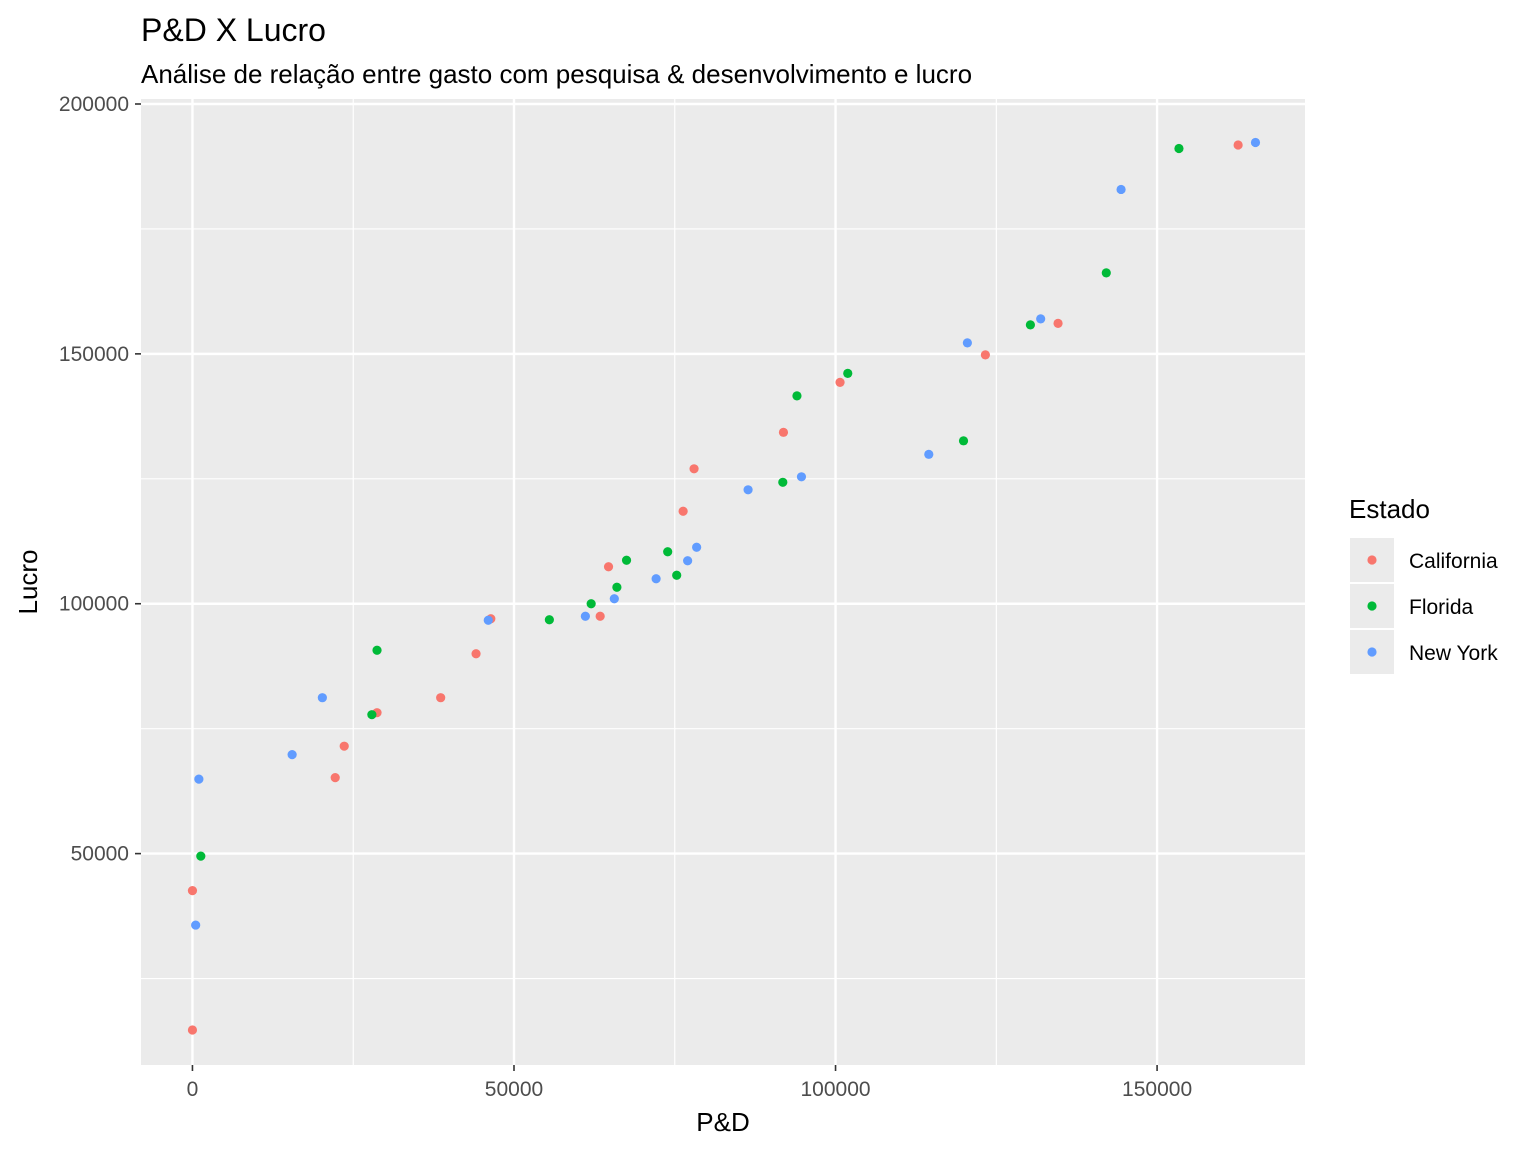 The image size is (1536, 1152). Describe the element at coordinates (836, 1089) in the screenshot. I see `x-tick-label: 100000` at that location.